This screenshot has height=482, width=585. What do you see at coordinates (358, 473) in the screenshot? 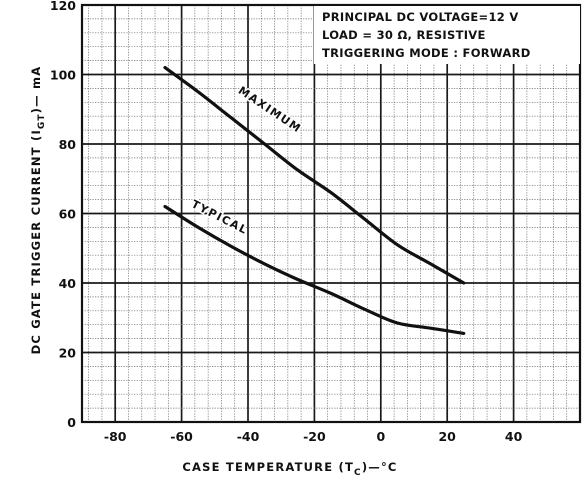
I see `x-axis-title-subscript: C` at bounding box center [358, 473].